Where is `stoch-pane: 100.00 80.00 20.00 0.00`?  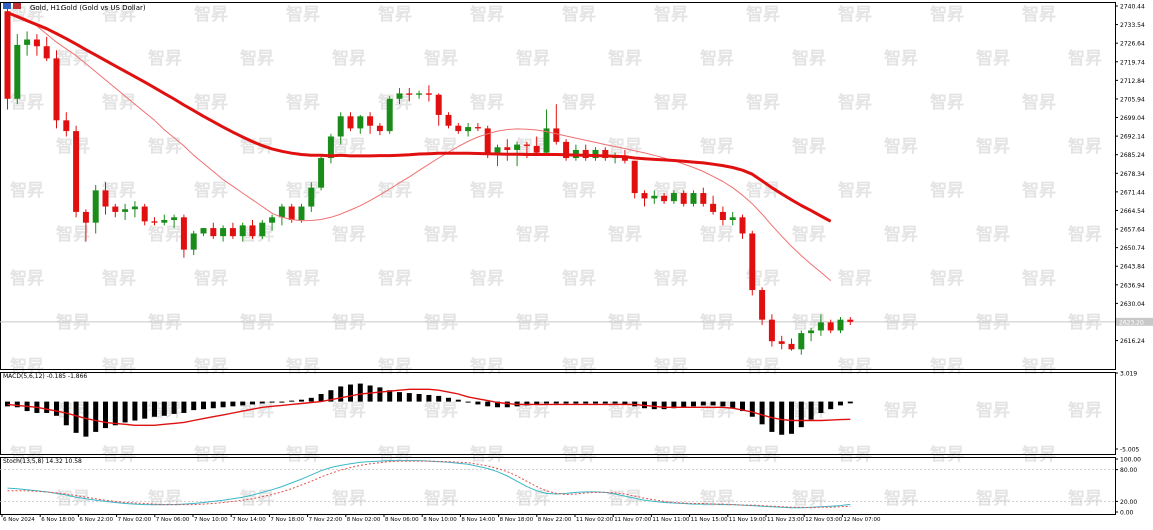
stoch-pane: 100.00 80.00 20.00 0.00 is located at coordinates (570, 487).